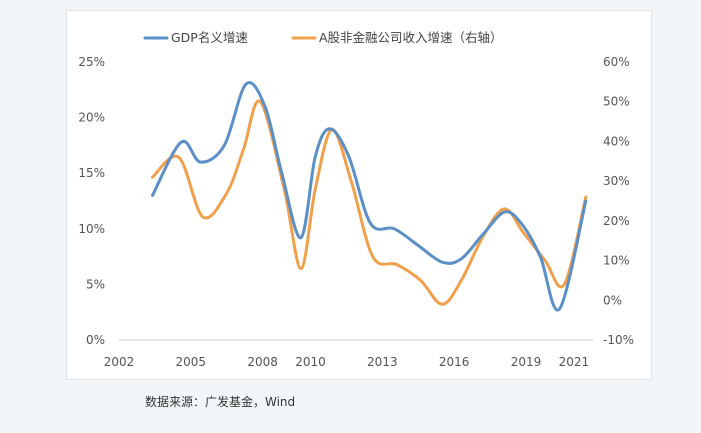  Describe the element at coordinates (310, 362) in the screenshot. I see `x-tick-label: 2010` at that location.